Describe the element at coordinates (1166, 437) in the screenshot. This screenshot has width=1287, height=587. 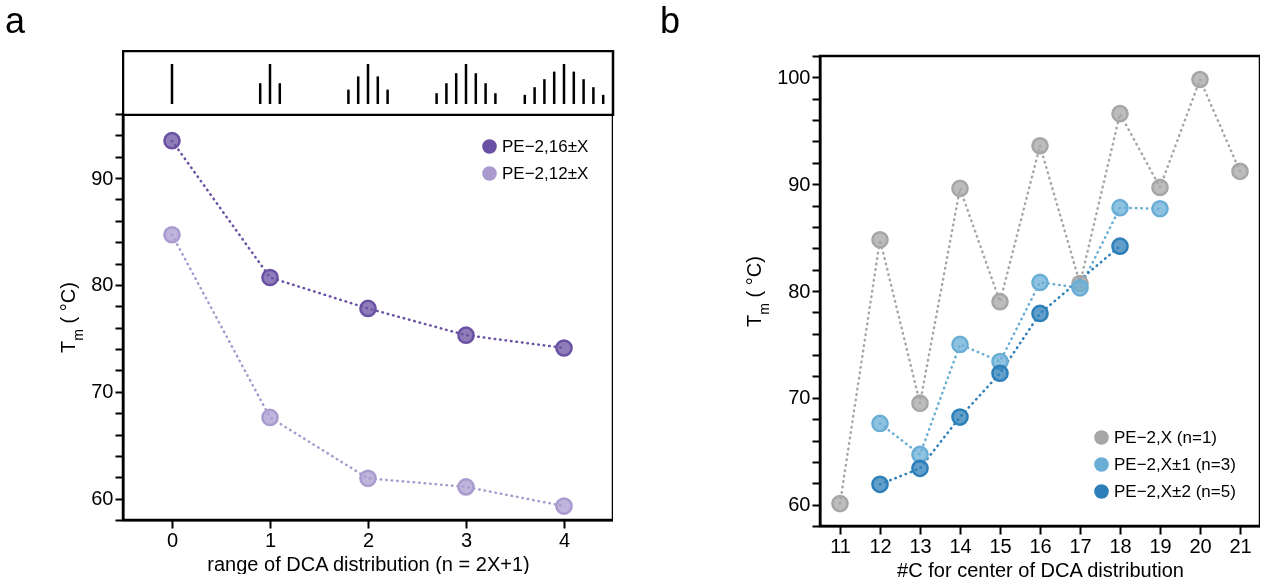
I see `legend-label: PE−2,X (n=1)` at that location.